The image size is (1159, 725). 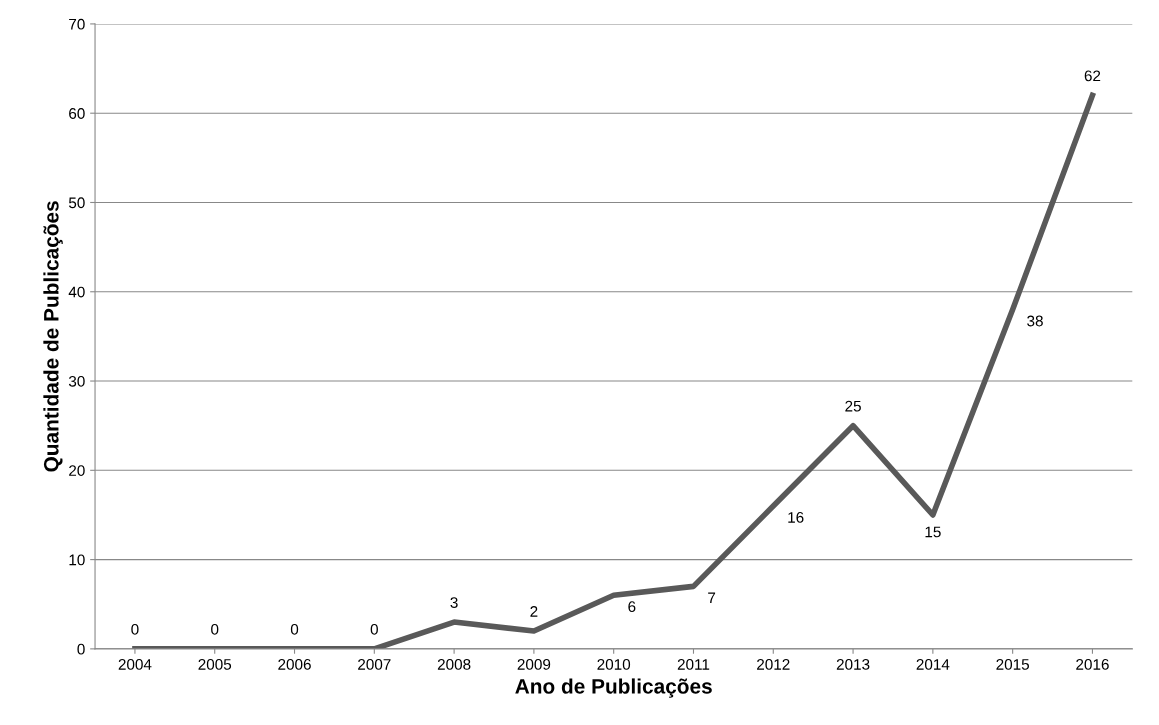 What do you see at coordinates (76, 203) in the screenshot?
I see `y-tick-label: 50` at bounding box center [76, 203].